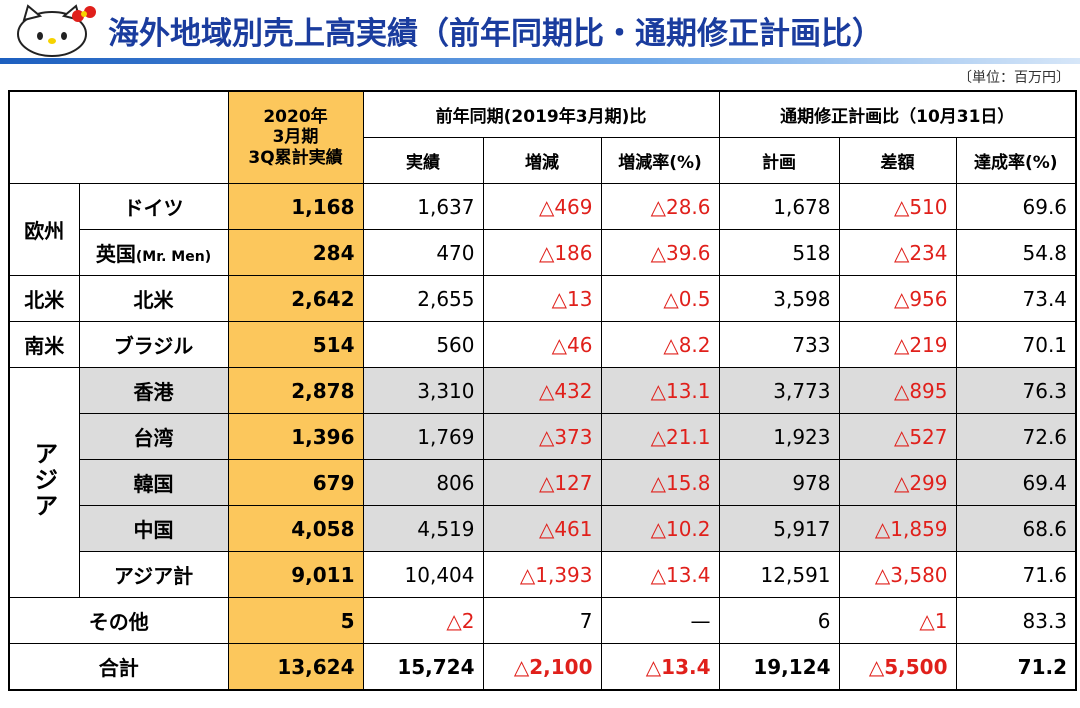 This screenshot has width=1080, height=708. Describe the element at coordinates (153, 392) in the screenshot. I see `country-name: 香港` at that location.